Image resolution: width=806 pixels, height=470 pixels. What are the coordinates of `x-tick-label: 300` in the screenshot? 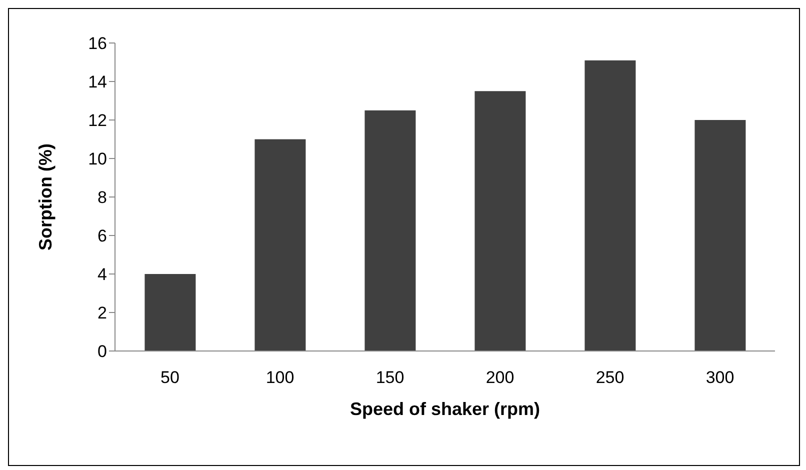 It's located at (720, 378).